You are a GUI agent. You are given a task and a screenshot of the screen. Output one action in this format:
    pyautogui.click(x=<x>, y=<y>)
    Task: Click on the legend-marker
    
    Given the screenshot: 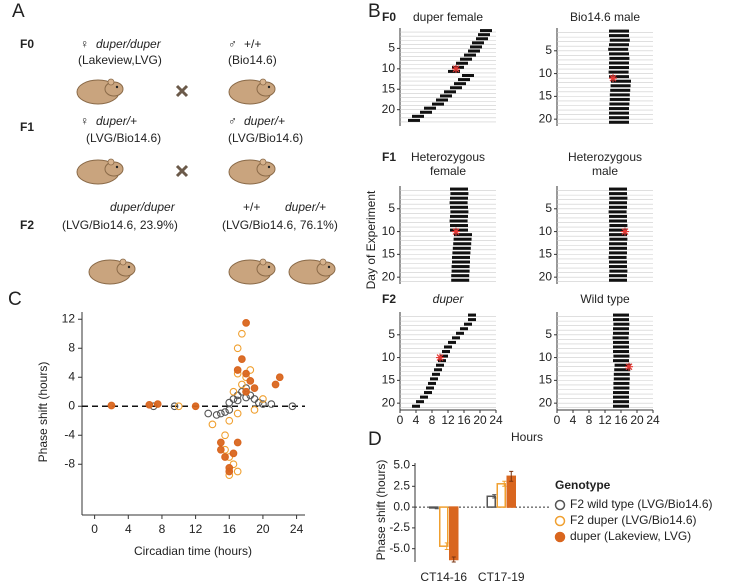 What is the action you would take?
    pyautogui.click(x=560, y=505)
    